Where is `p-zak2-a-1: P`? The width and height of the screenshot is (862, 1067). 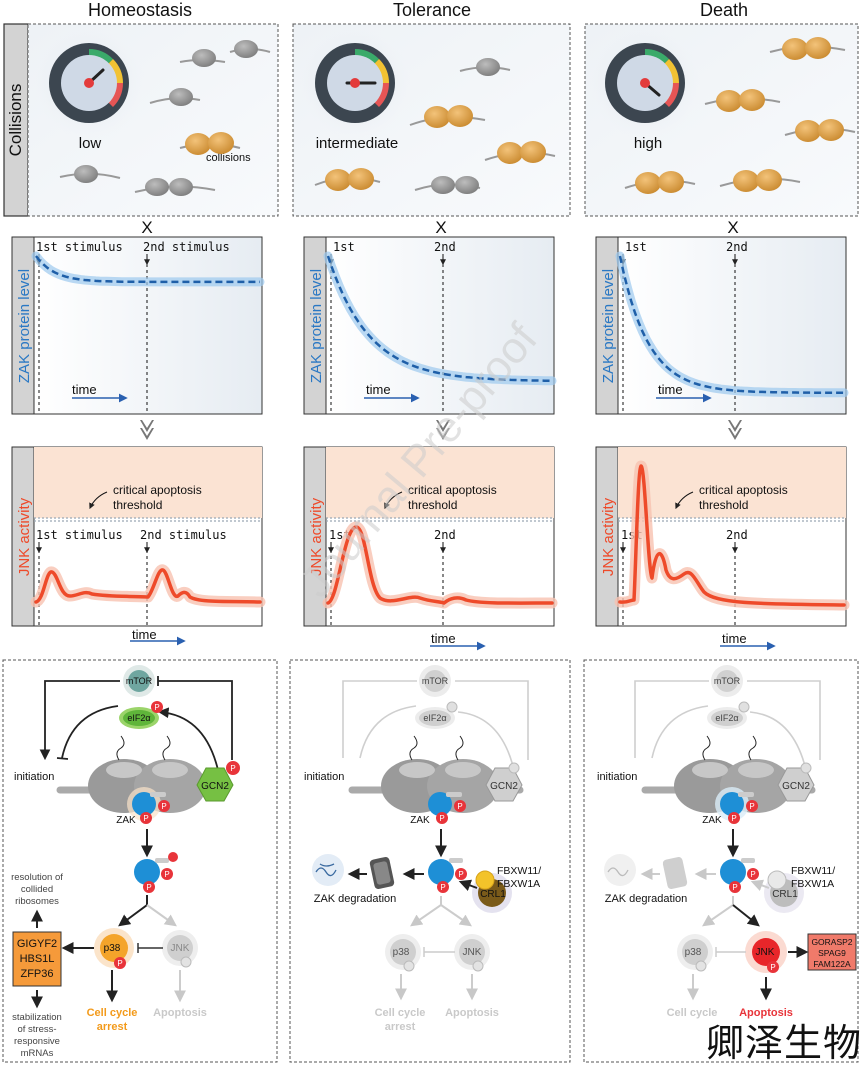
p-zak2-a-1: P is located at coordinates (148, 887).